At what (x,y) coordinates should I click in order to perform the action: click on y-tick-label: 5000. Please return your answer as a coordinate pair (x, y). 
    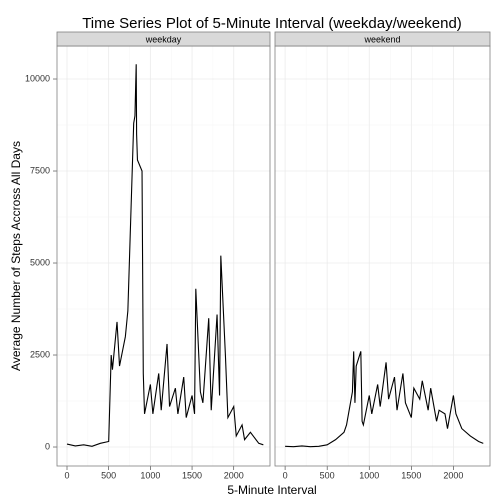
    Looking at the image, I should click on (40, 262).